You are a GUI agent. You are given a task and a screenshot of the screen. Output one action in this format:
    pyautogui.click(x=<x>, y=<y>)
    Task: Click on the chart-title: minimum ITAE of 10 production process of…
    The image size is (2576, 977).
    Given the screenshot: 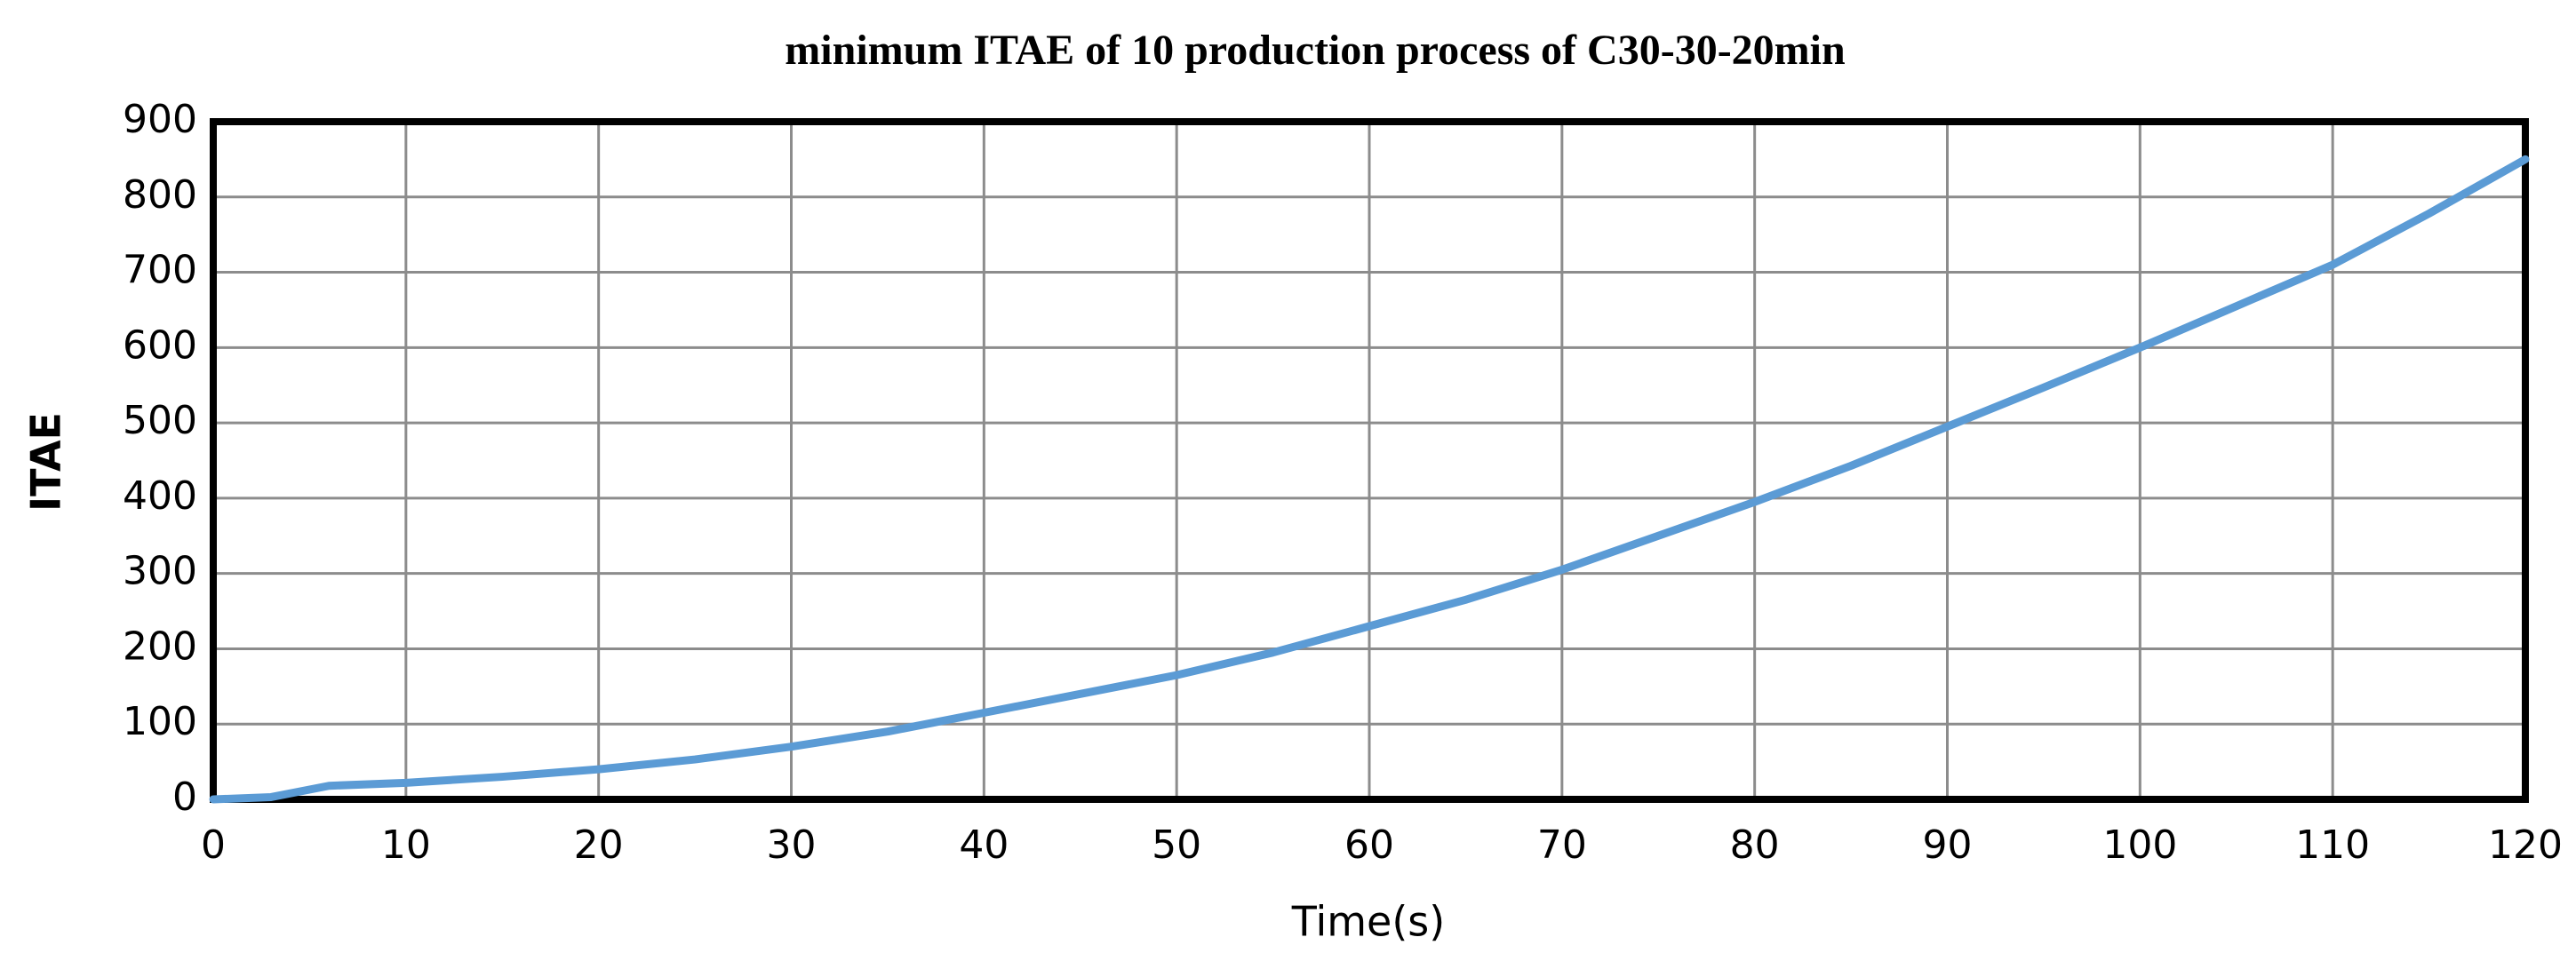 What is the action you would take?
    pyautogui.click(x=1315, y=50)
    